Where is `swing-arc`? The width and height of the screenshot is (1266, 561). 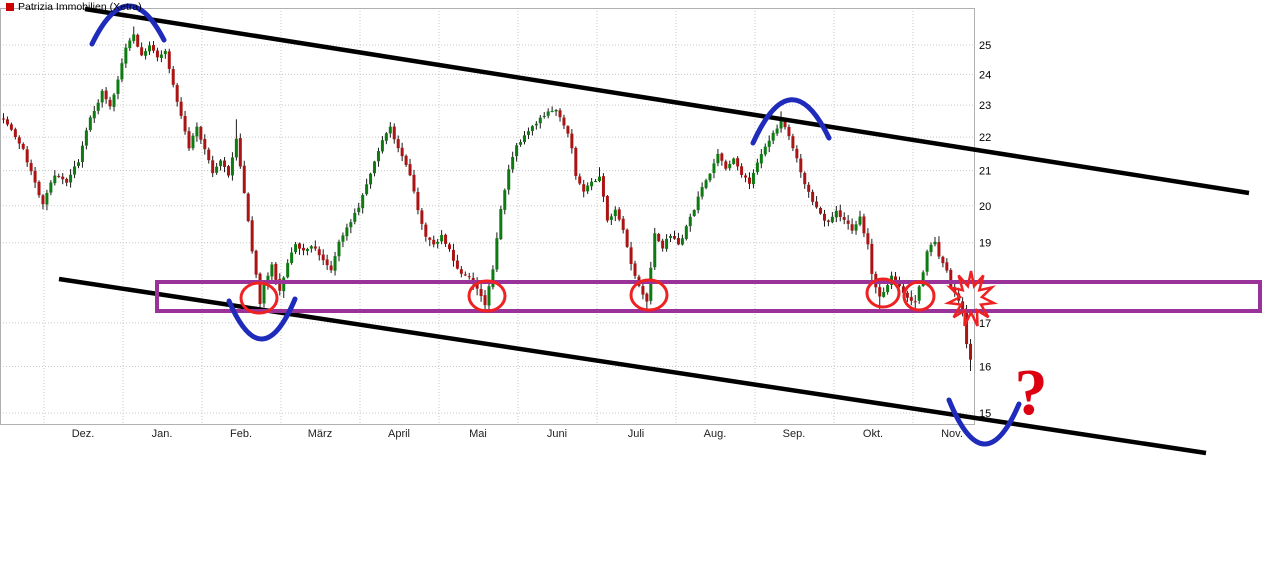 swing-arc is located at coordinates (984, 422).